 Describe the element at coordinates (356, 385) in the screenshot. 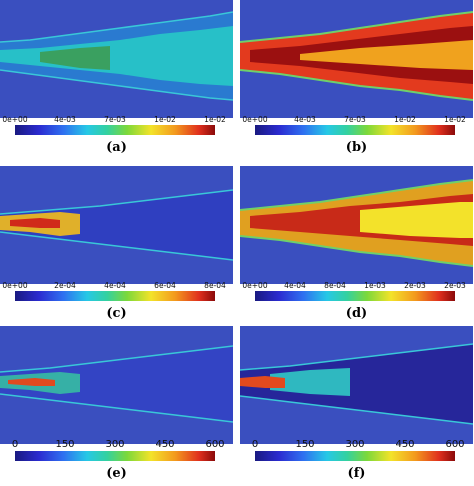

I see `flow-field-plot-f` at that location.